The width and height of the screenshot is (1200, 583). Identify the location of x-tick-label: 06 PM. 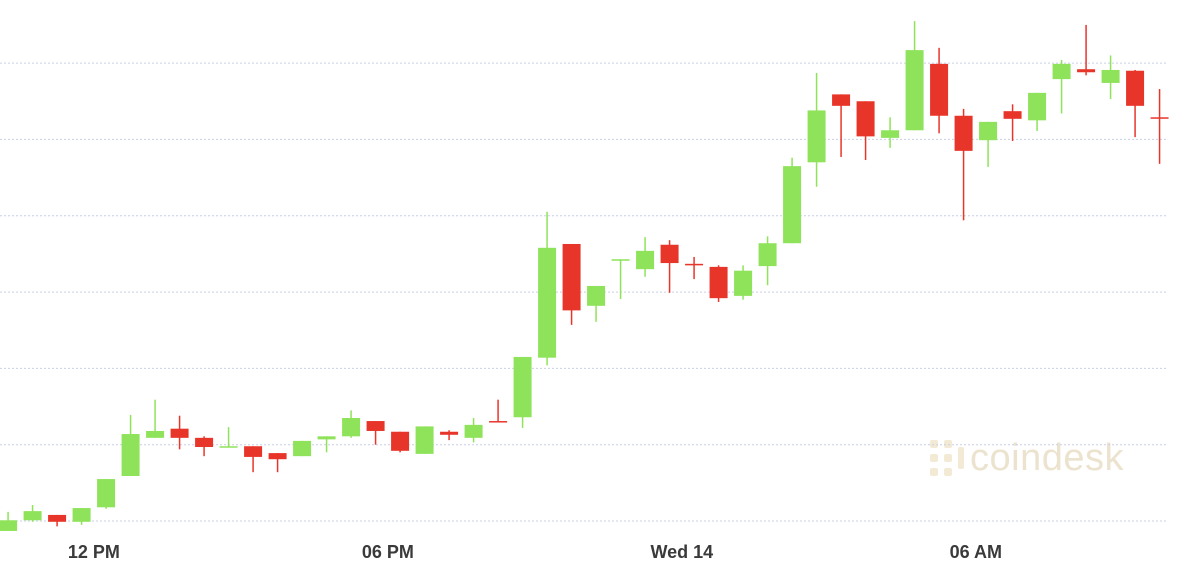
(388, 552).